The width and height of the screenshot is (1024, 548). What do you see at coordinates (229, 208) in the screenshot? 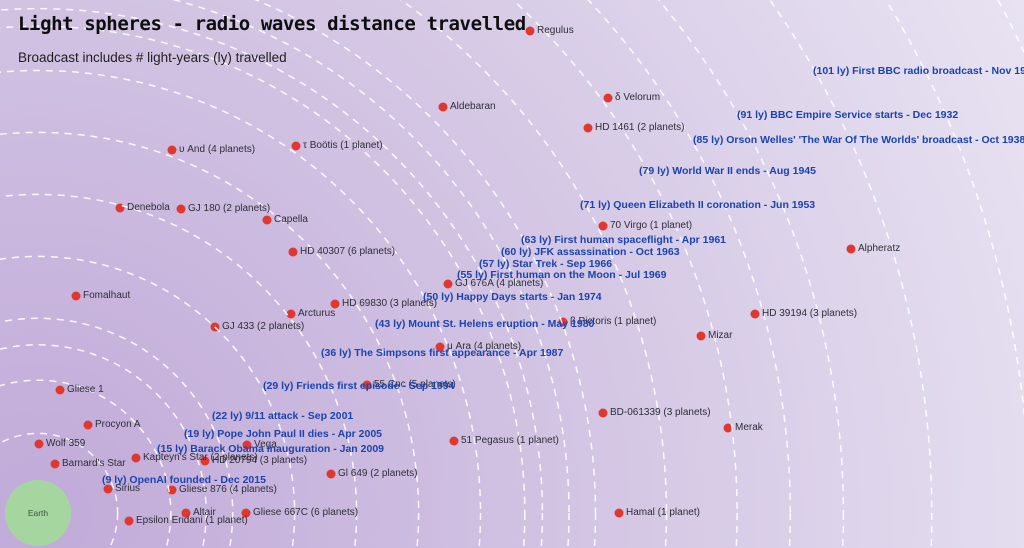
I see `star-label: GJ 180 (2 planets)` at bounding box center [229, 208].